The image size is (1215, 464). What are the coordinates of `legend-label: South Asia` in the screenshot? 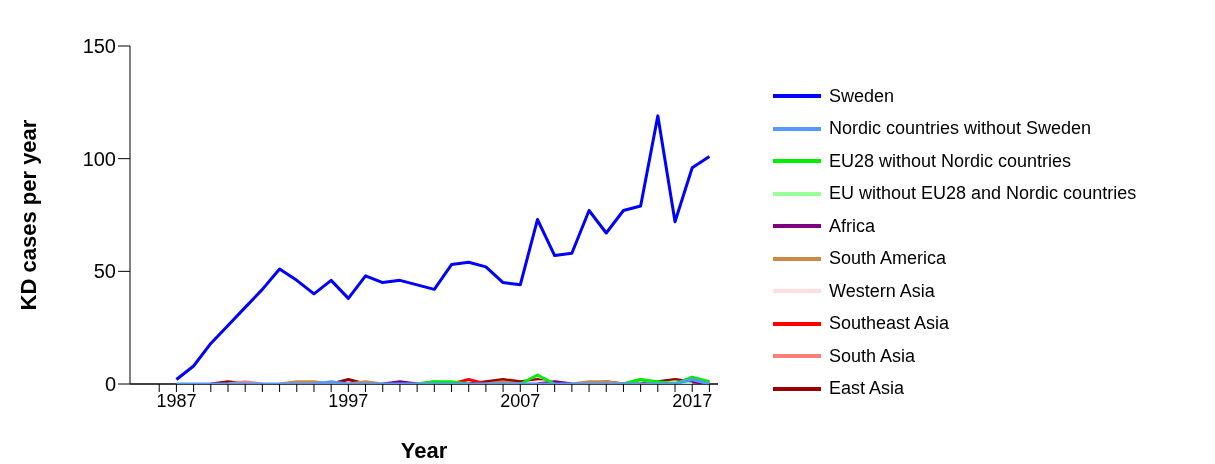 It's located at (872, 356).